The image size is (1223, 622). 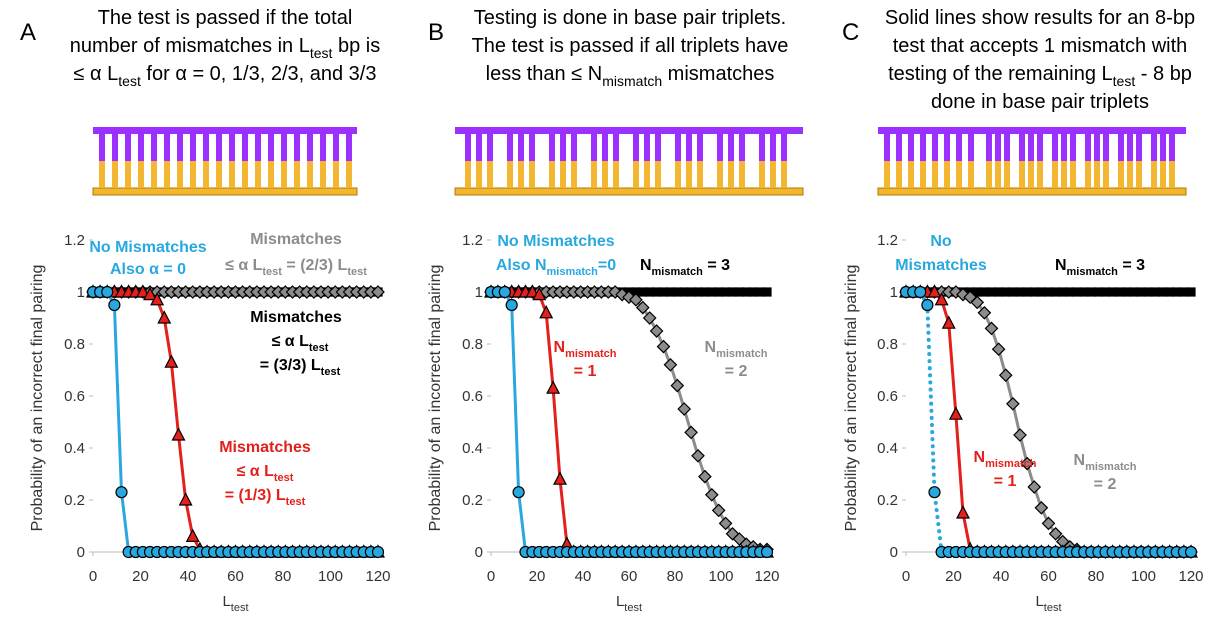 What do you see at coordinates (1000, 74) in the screenshot?
I see `panel-description-text: testing of the remaining L` at bounding box center [1000, 74].